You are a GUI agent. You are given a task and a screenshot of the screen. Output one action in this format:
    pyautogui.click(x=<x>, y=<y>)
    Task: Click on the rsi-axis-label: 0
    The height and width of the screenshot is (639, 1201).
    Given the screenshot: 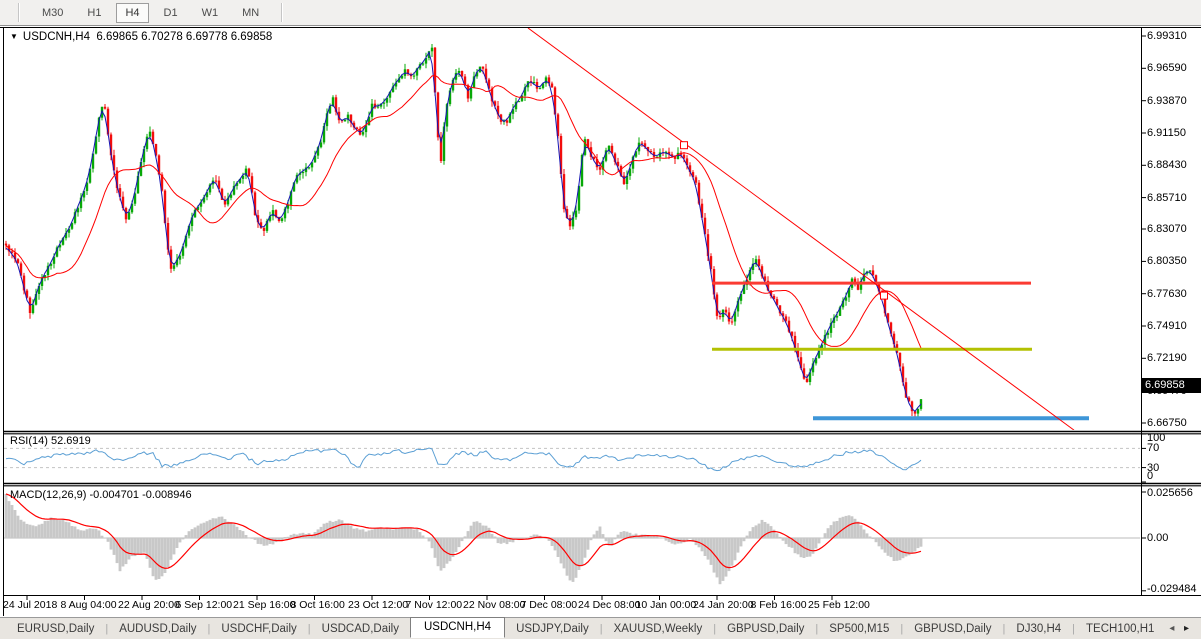 What is the action you would take?
    pyautogui.click(x=1150, y=476)
    